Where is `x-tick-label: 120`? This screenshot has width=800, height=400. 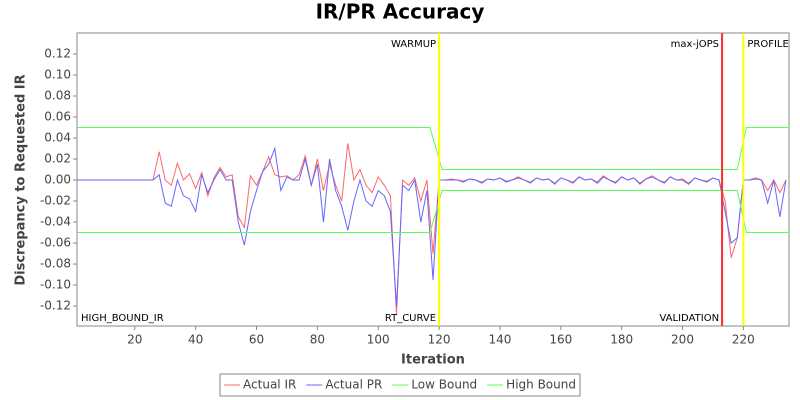 x-tick-label: 120 is located at coordinates (439, 340).